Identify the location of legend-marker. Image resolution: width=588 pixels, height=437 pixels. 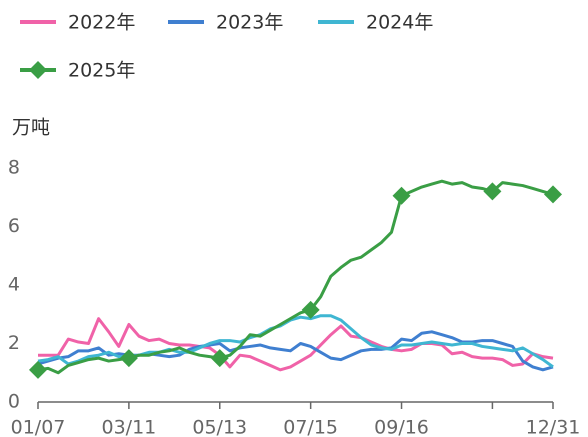
(38, 70).